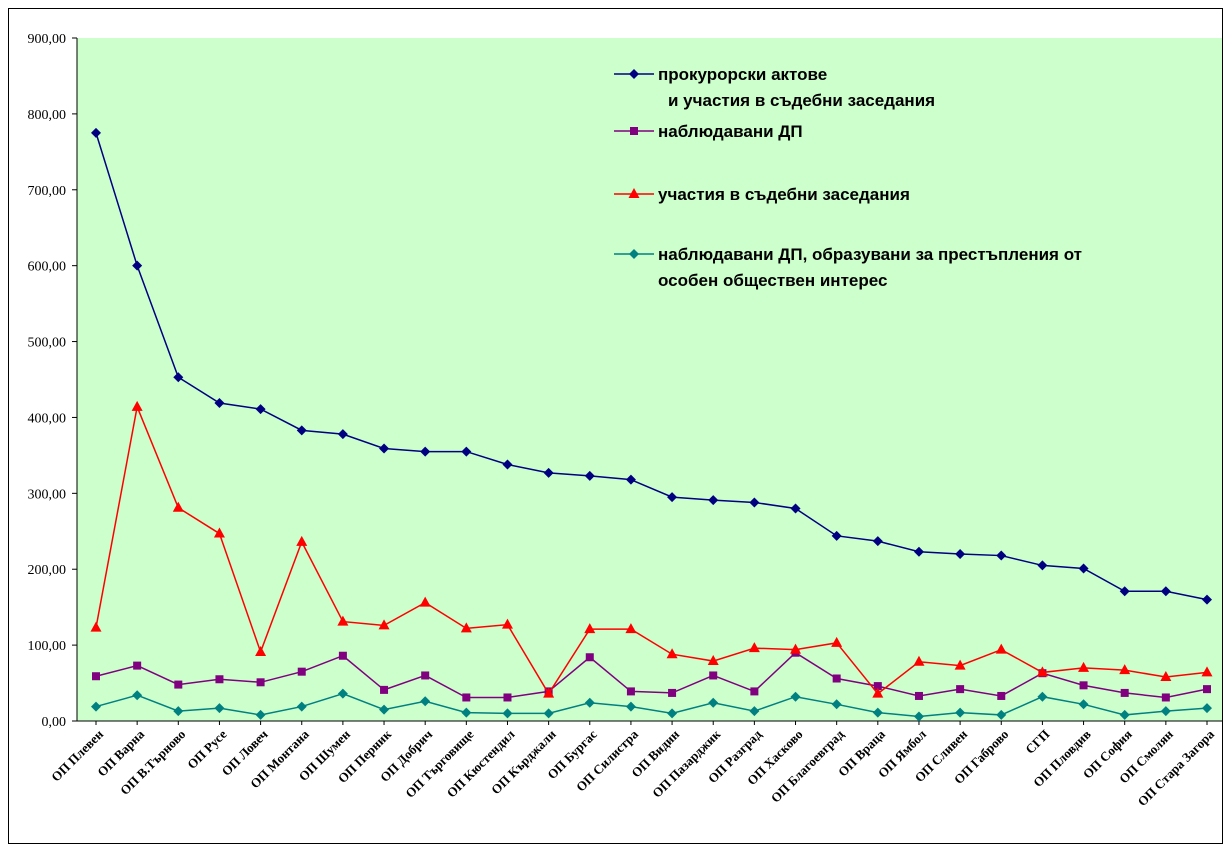  I want to click on y-tick-label: 600,00, so click(47, 267).